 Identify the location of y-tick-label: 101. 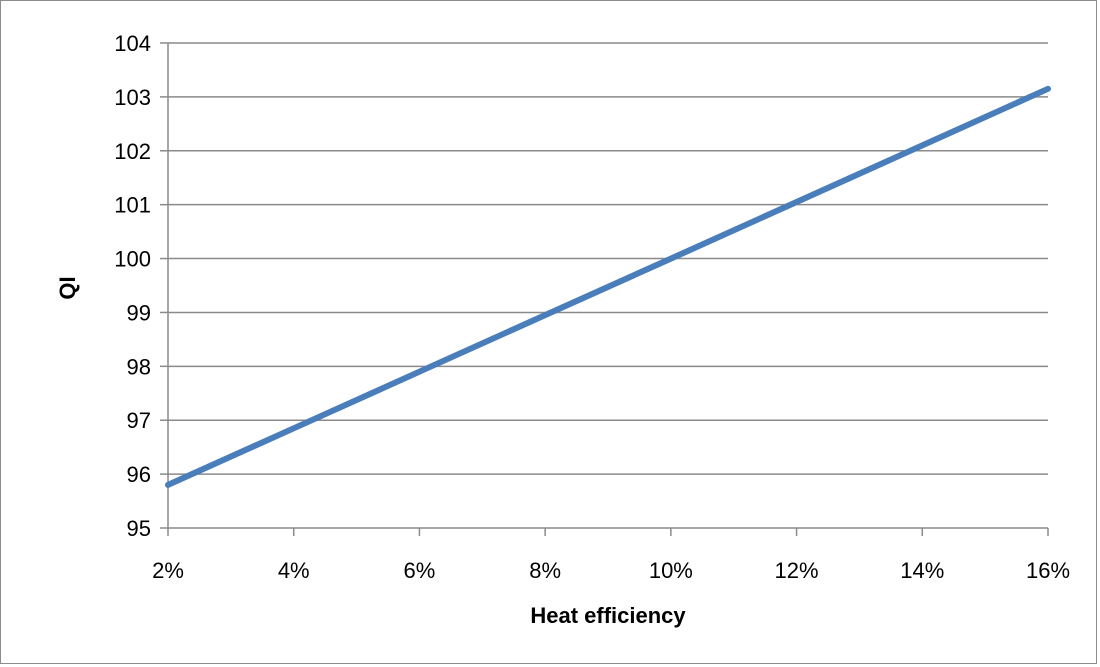
(132, 205).